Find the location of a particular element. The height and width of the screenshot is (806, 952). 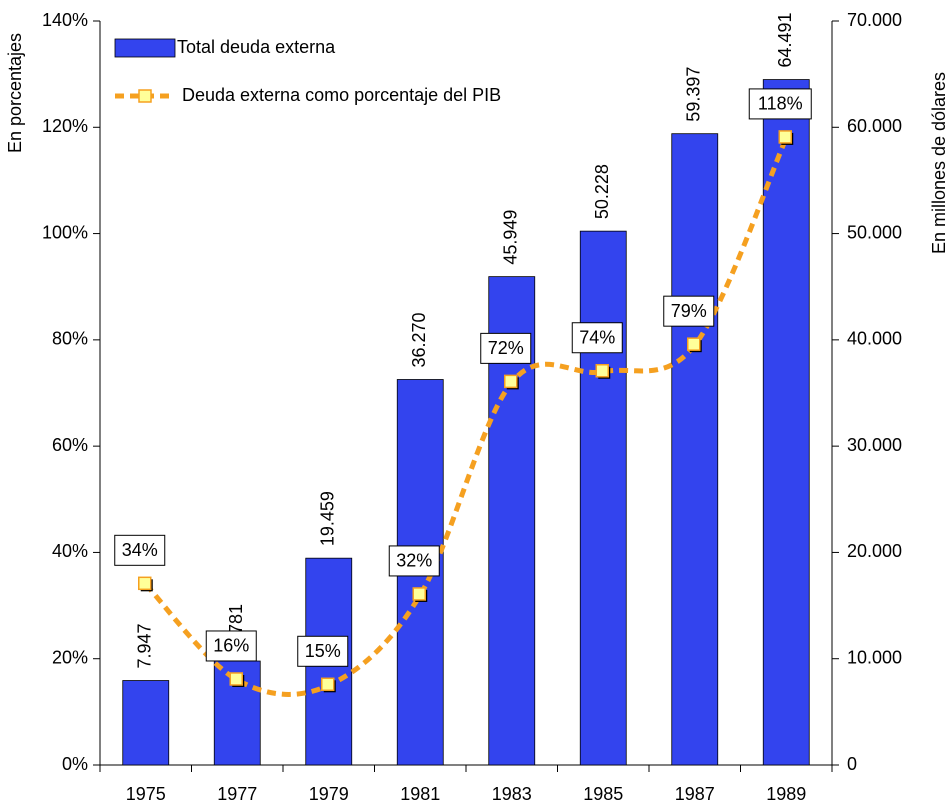

data-label: 15% is located at coordinates (323, 651).